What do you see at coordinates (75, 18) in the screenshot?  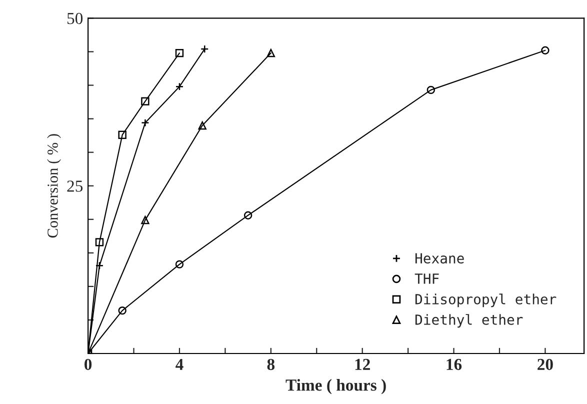 I see `y-tick-label: 50` at bounding box center [75, 18].